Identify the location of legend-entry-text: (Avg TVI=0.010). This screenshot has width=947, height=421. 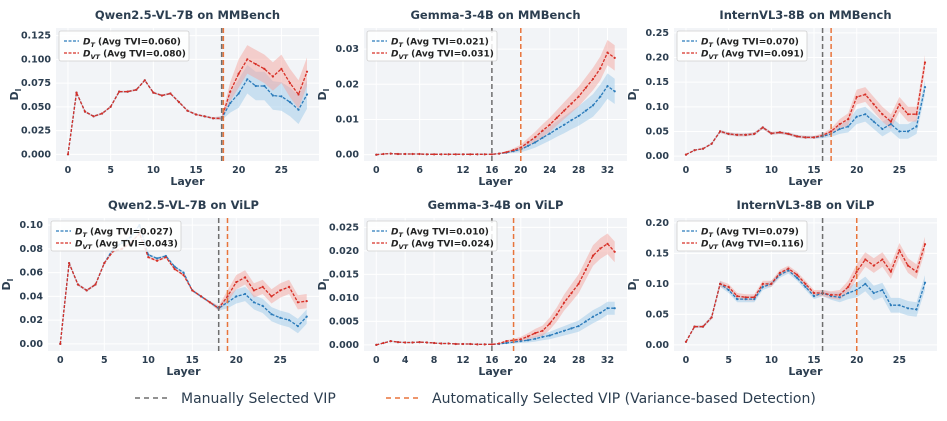
(446, 233).